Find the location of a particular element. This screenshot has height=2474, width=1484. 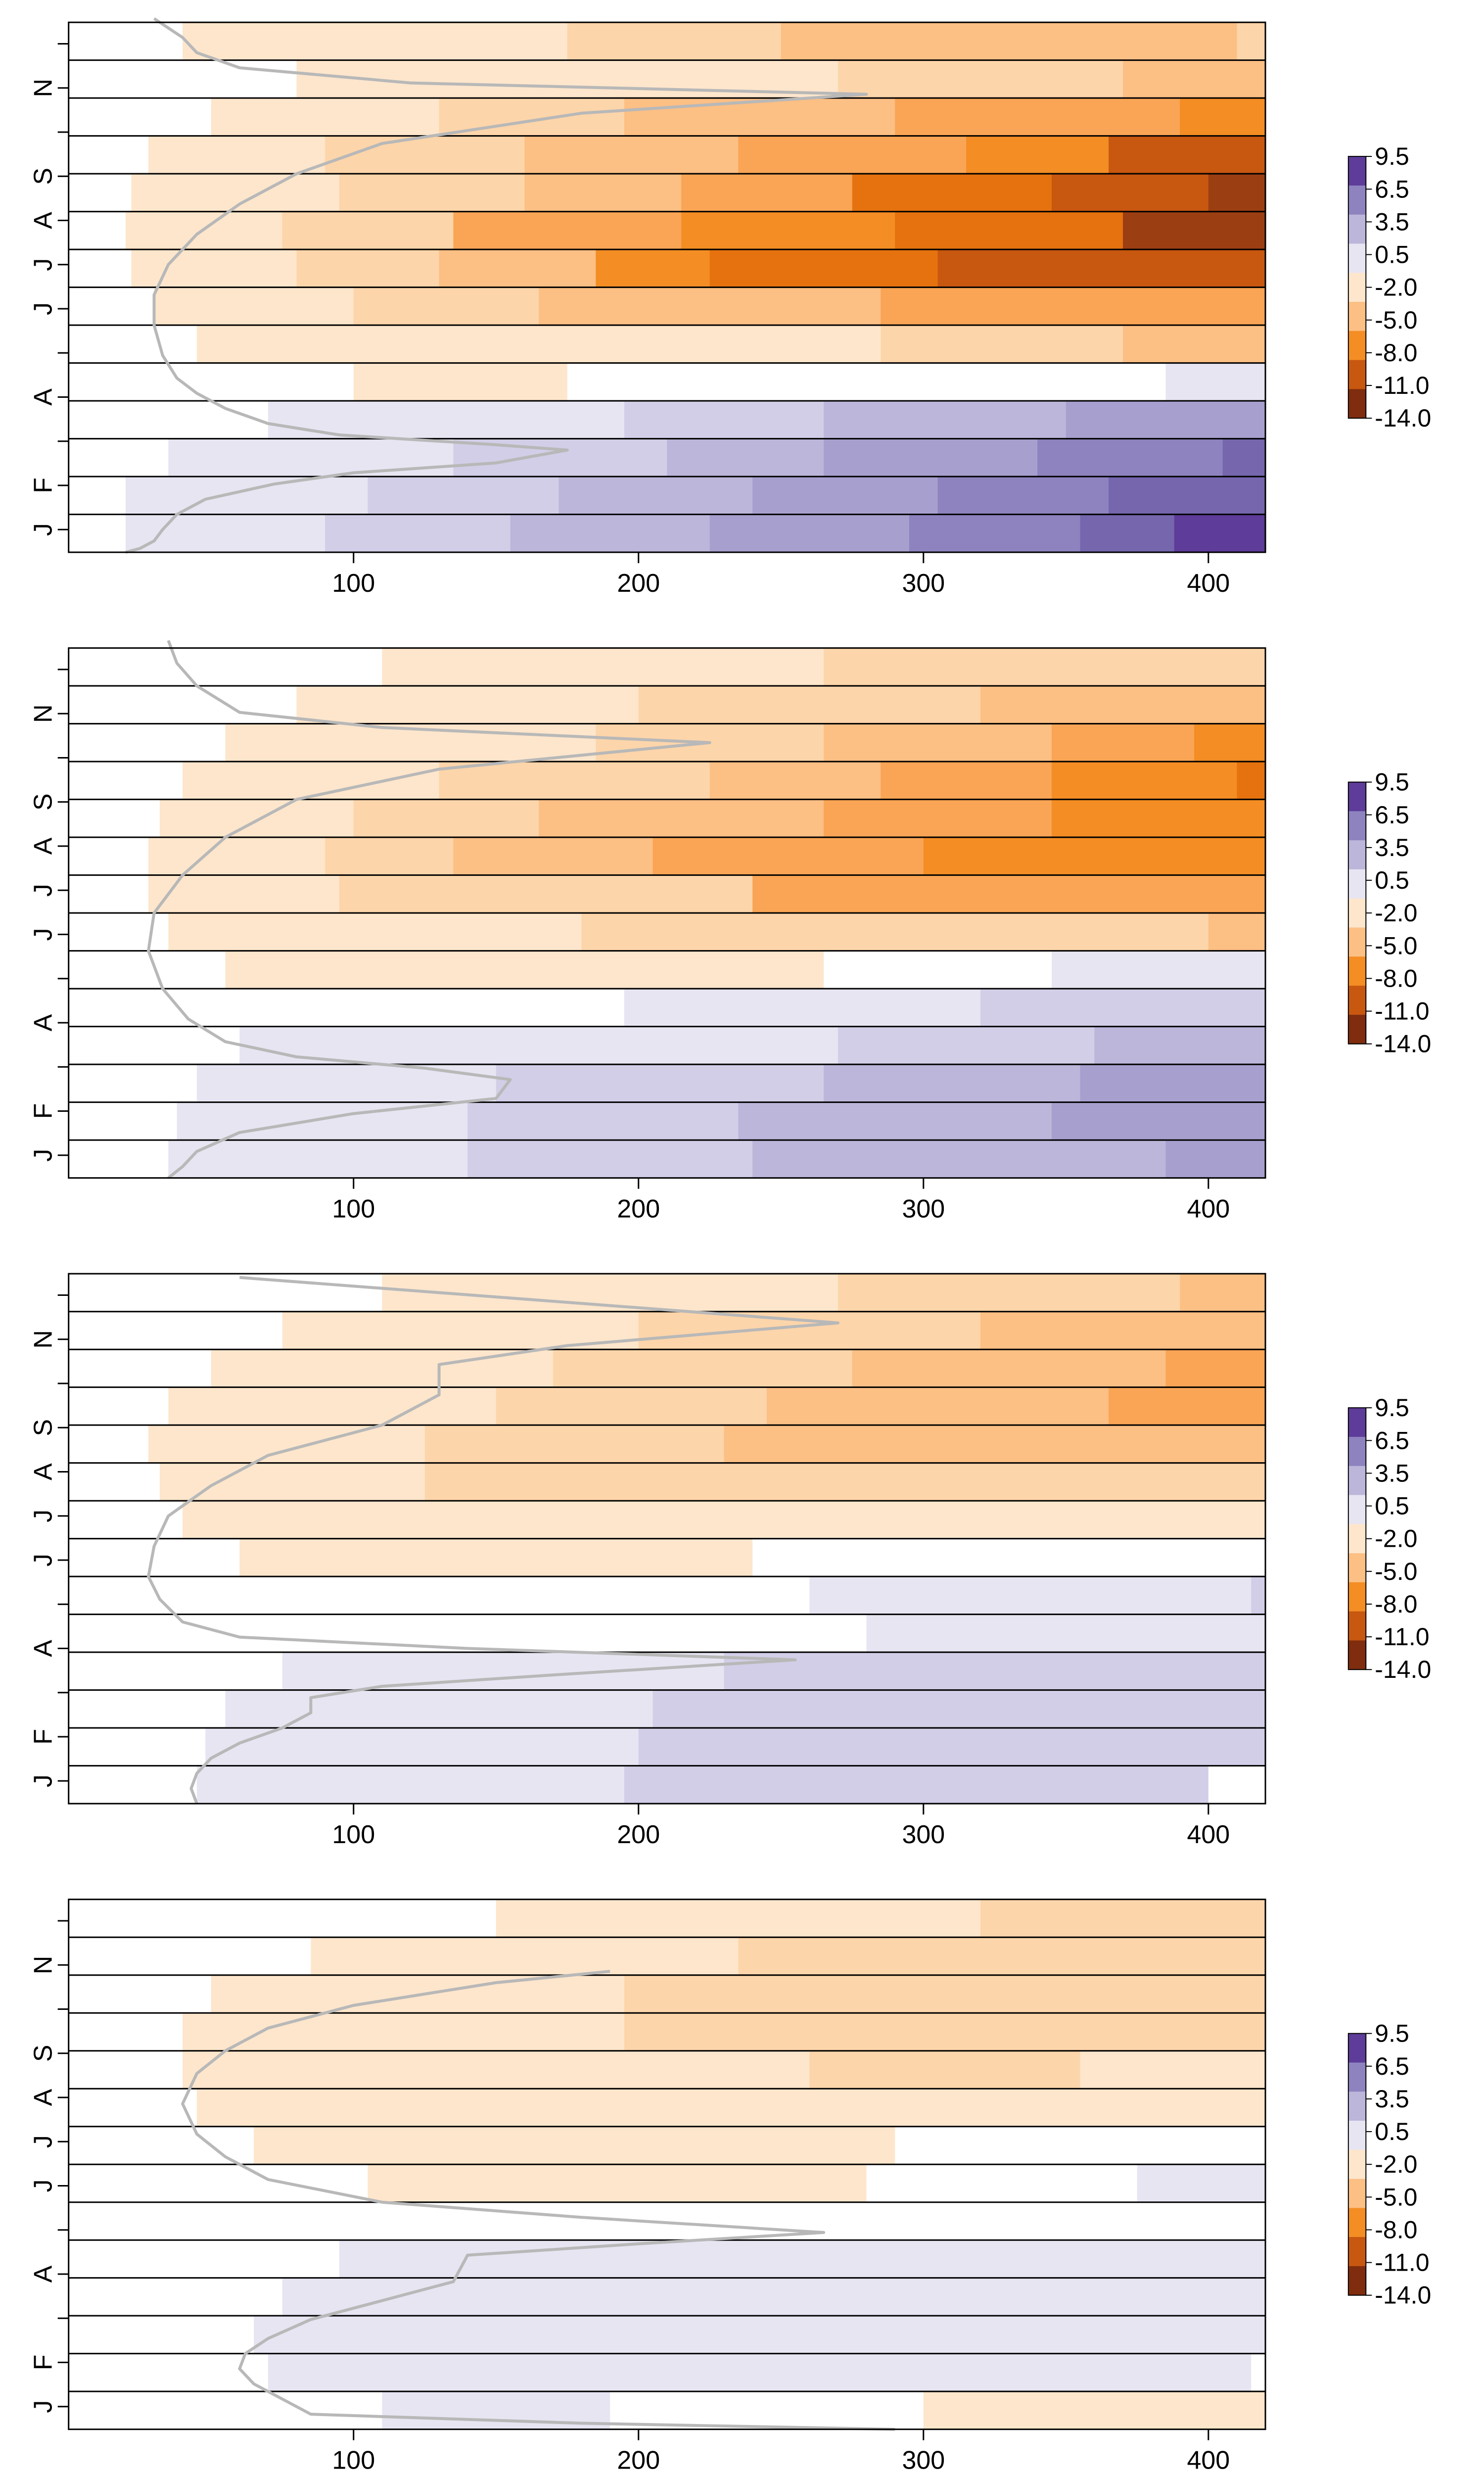

colorbar-label: 9.5 is located at coordinates (1392, 157).